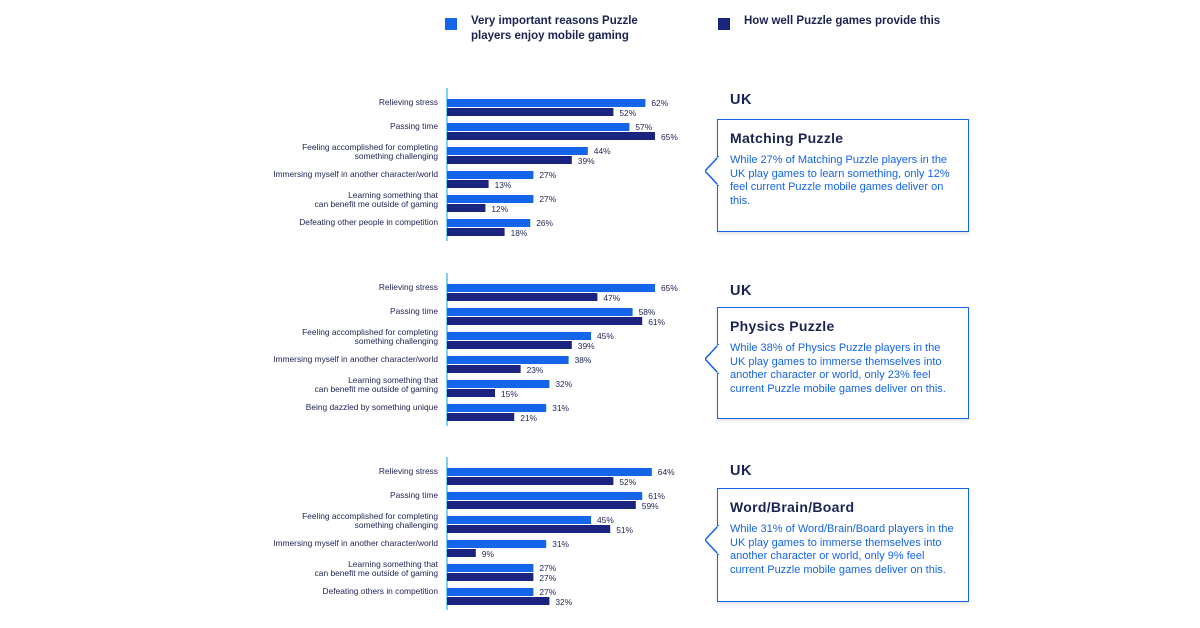  What do you see at coordinates (650, 506) in the screenshot?
I see `value-label-delivery: 59%` at bounding box center [650, 506].